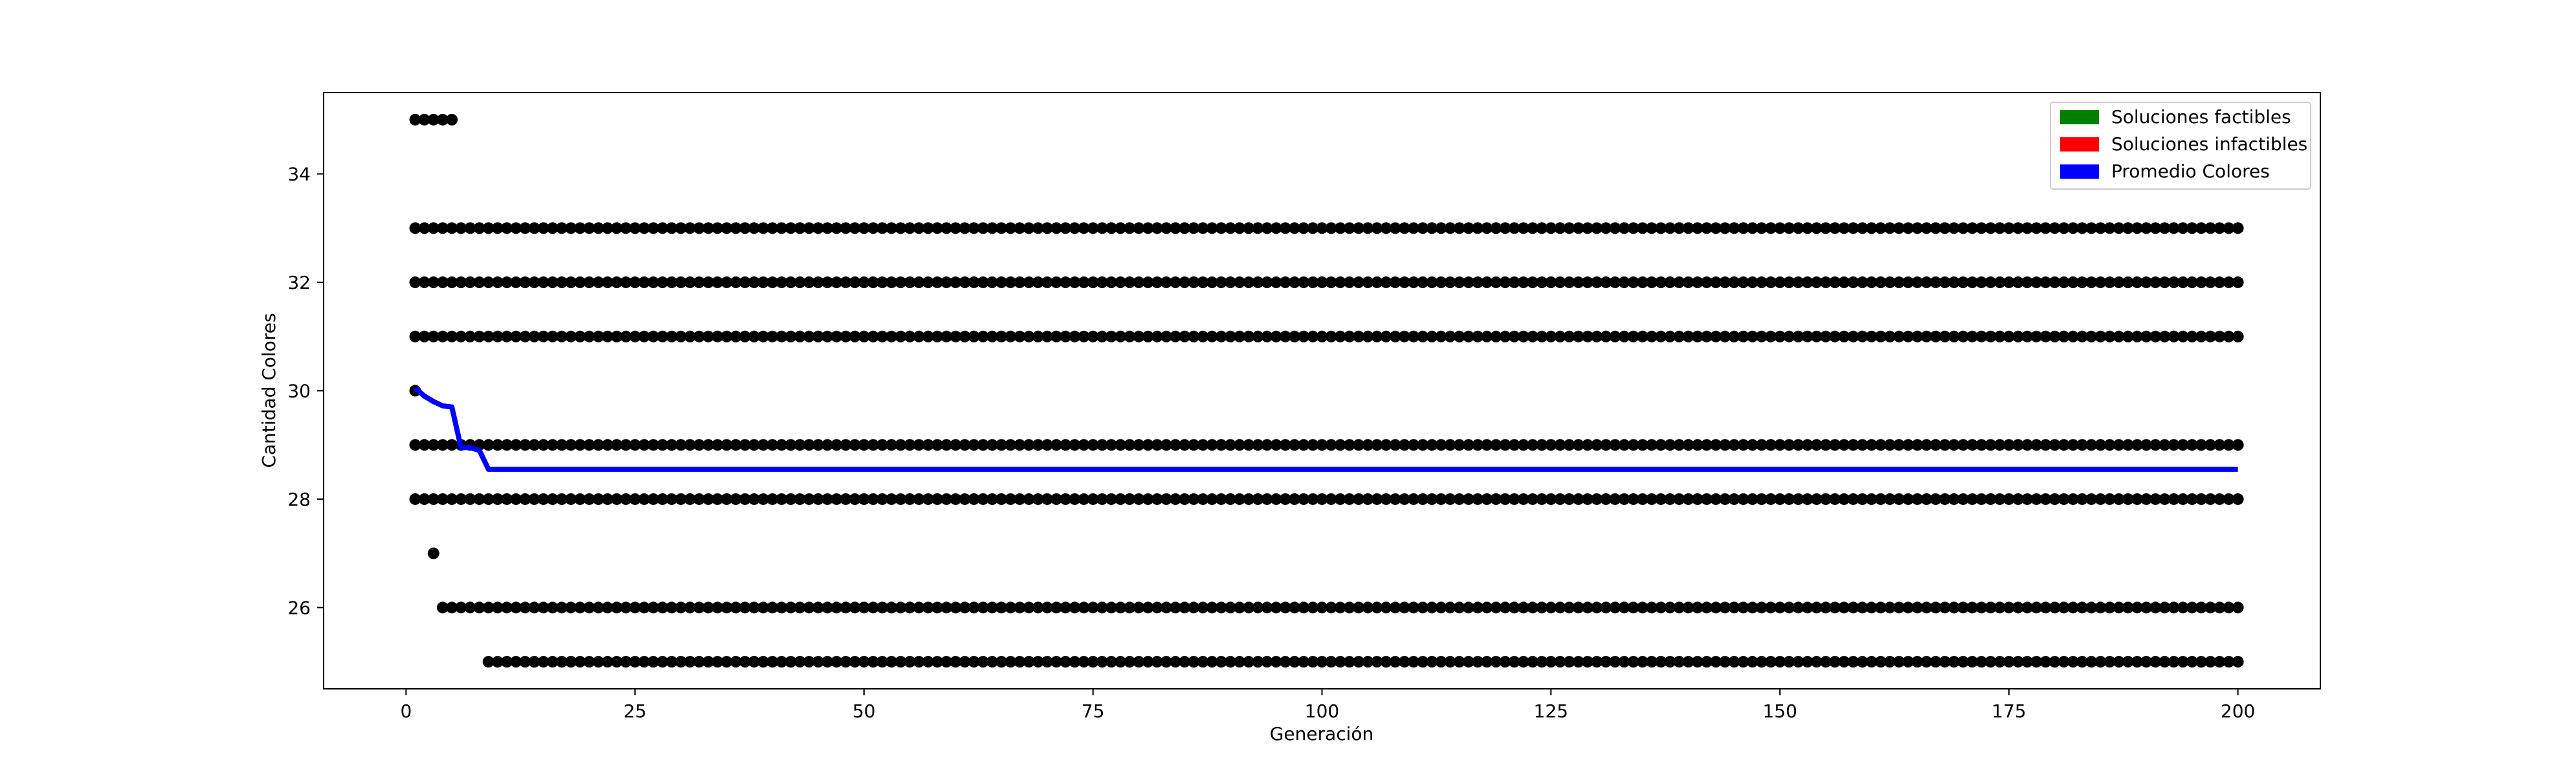  I want to click on legend-label: Soluciones infactibles, so click(2209, 144).